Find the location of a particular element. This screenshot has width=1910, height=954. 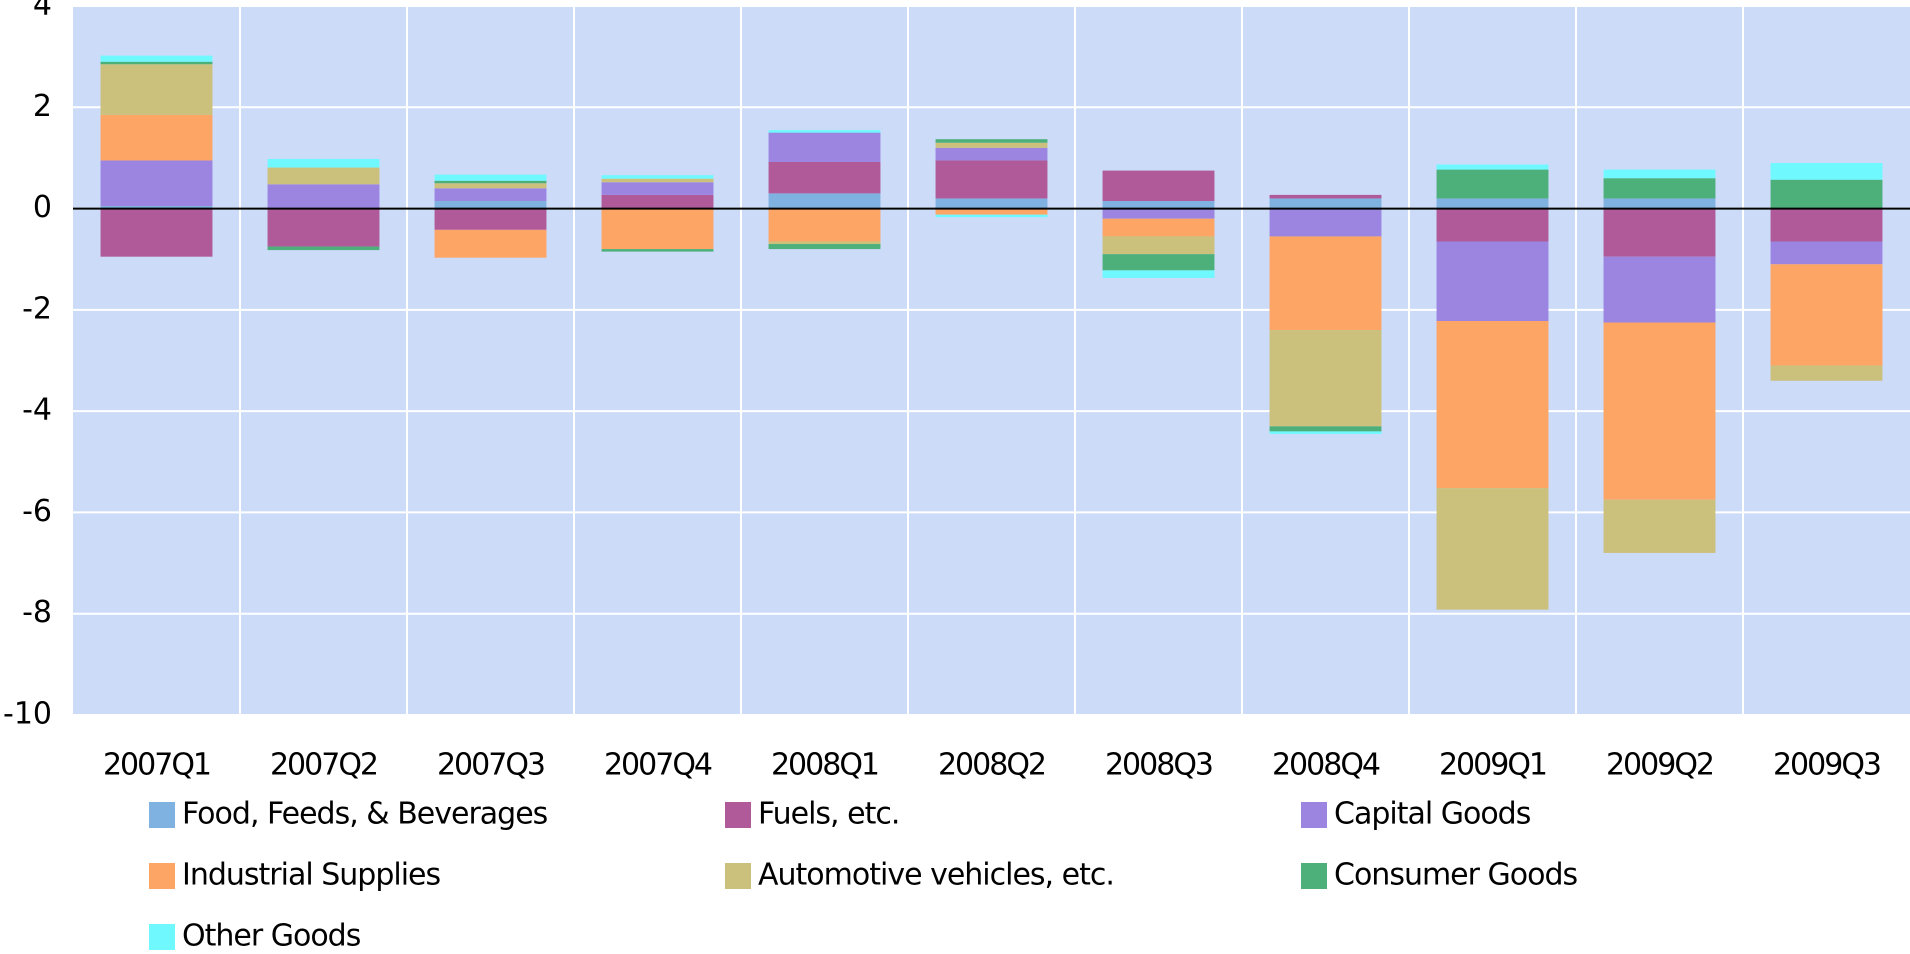

x-tick-label: 2007Q1 is located at coordinates (156, 765).